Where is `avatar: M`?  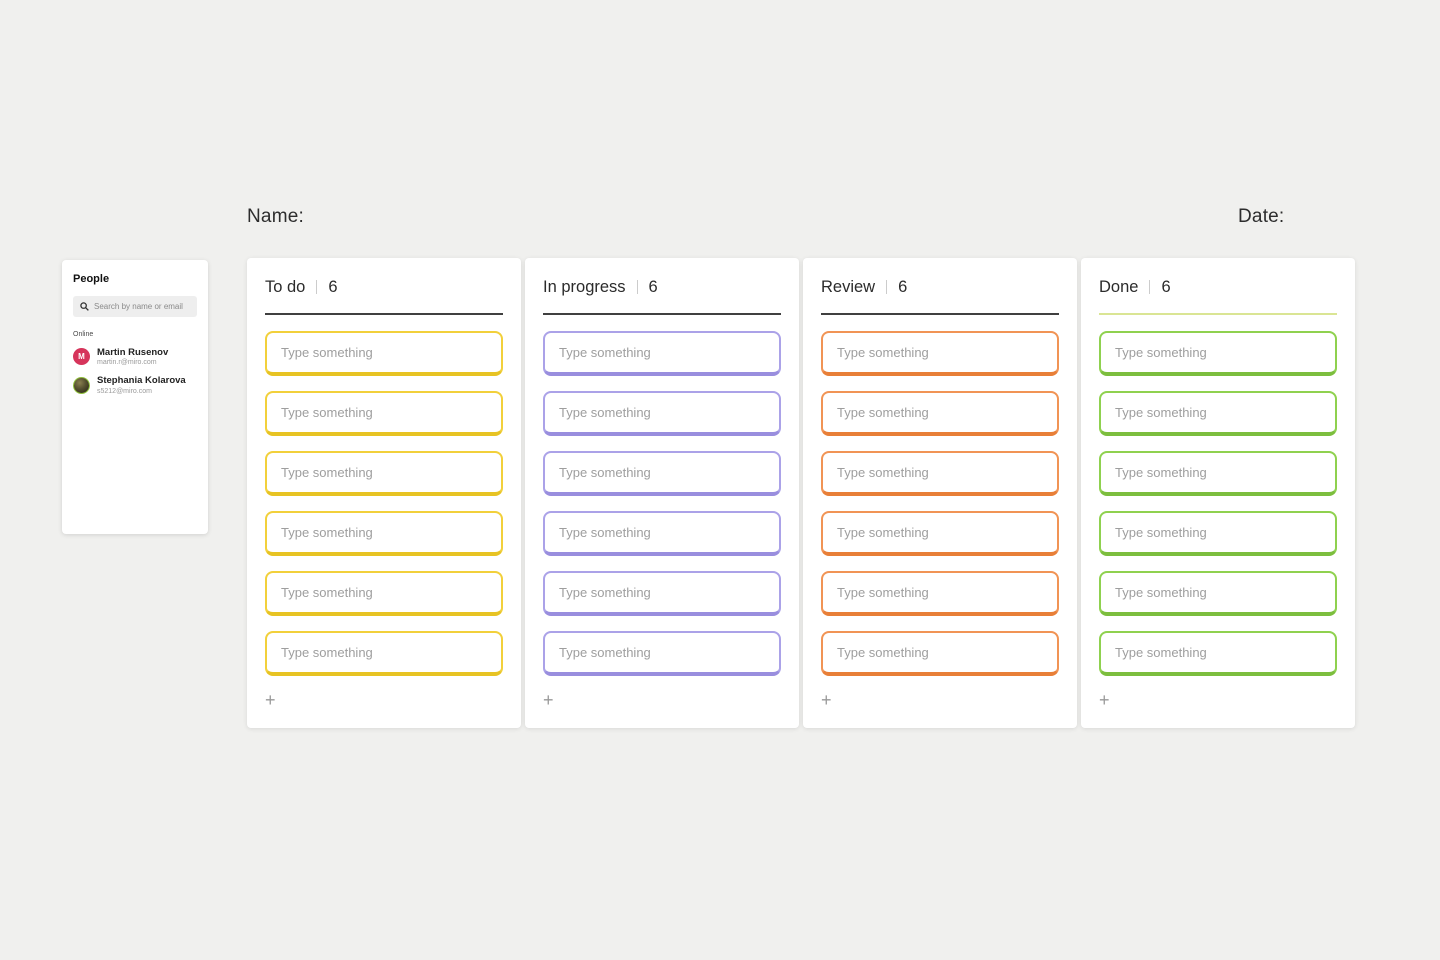 avatar: M is located at coordinates (81, 357).